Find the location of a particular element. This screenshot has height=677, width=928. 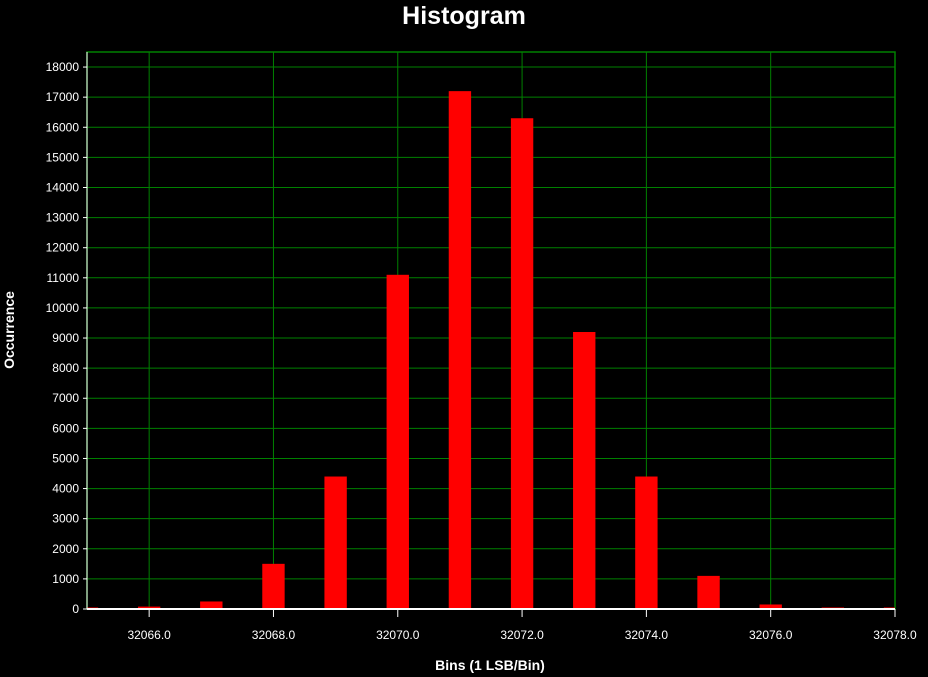

y-tick-label: 17000 is located at coordinates (63, 97).